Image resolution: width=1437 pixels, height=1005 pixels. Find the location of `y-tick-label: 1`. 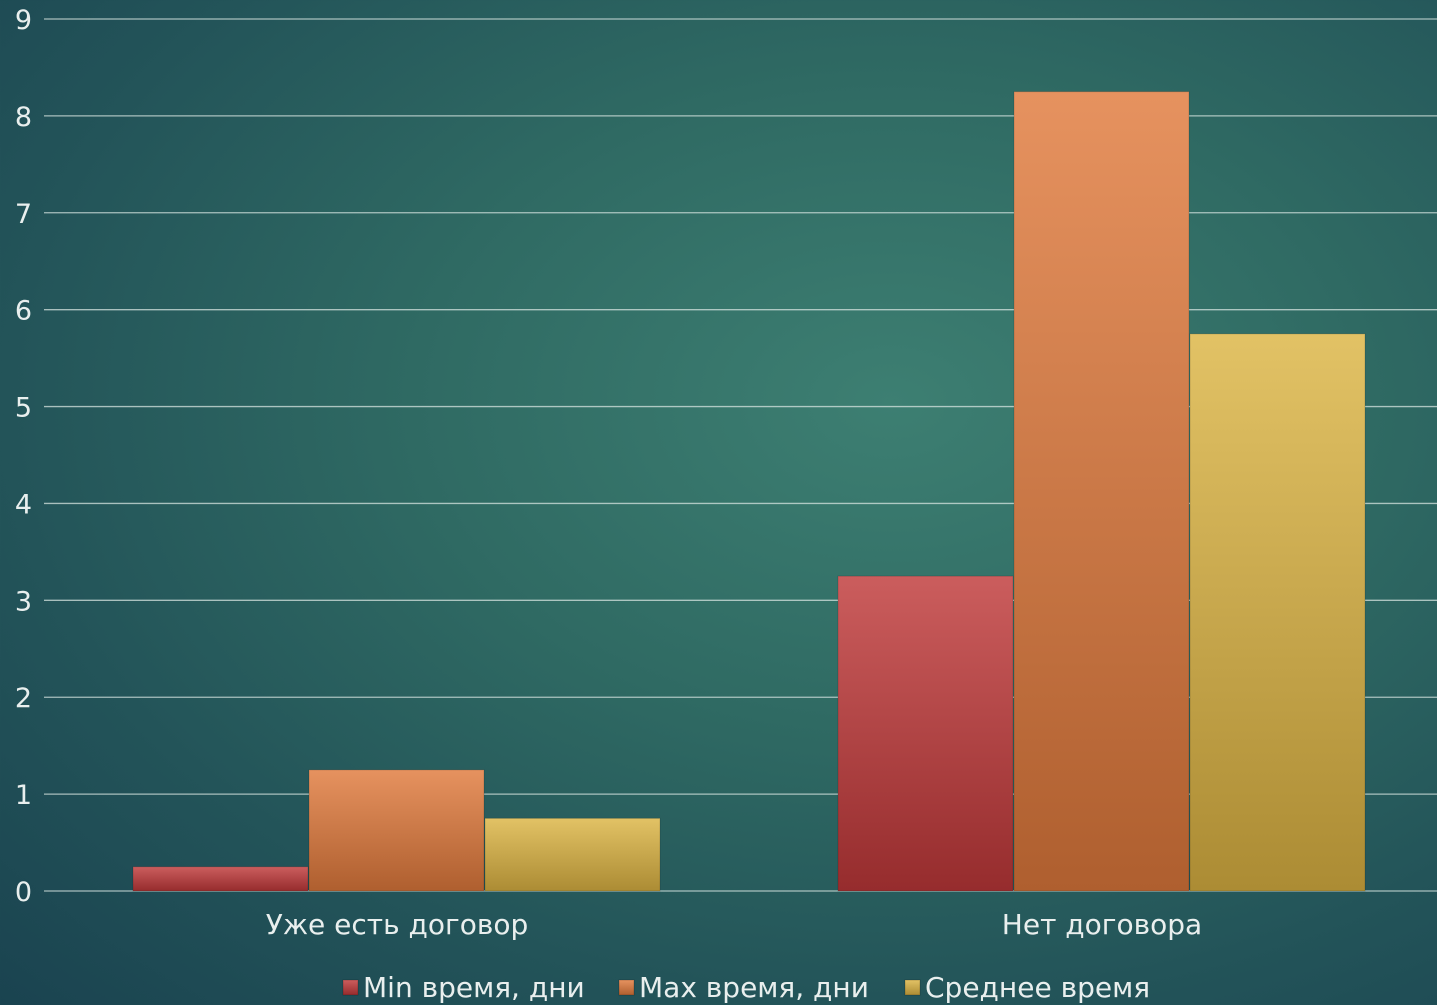

y-tick-label: 1 is located at coordinates (23, 795).